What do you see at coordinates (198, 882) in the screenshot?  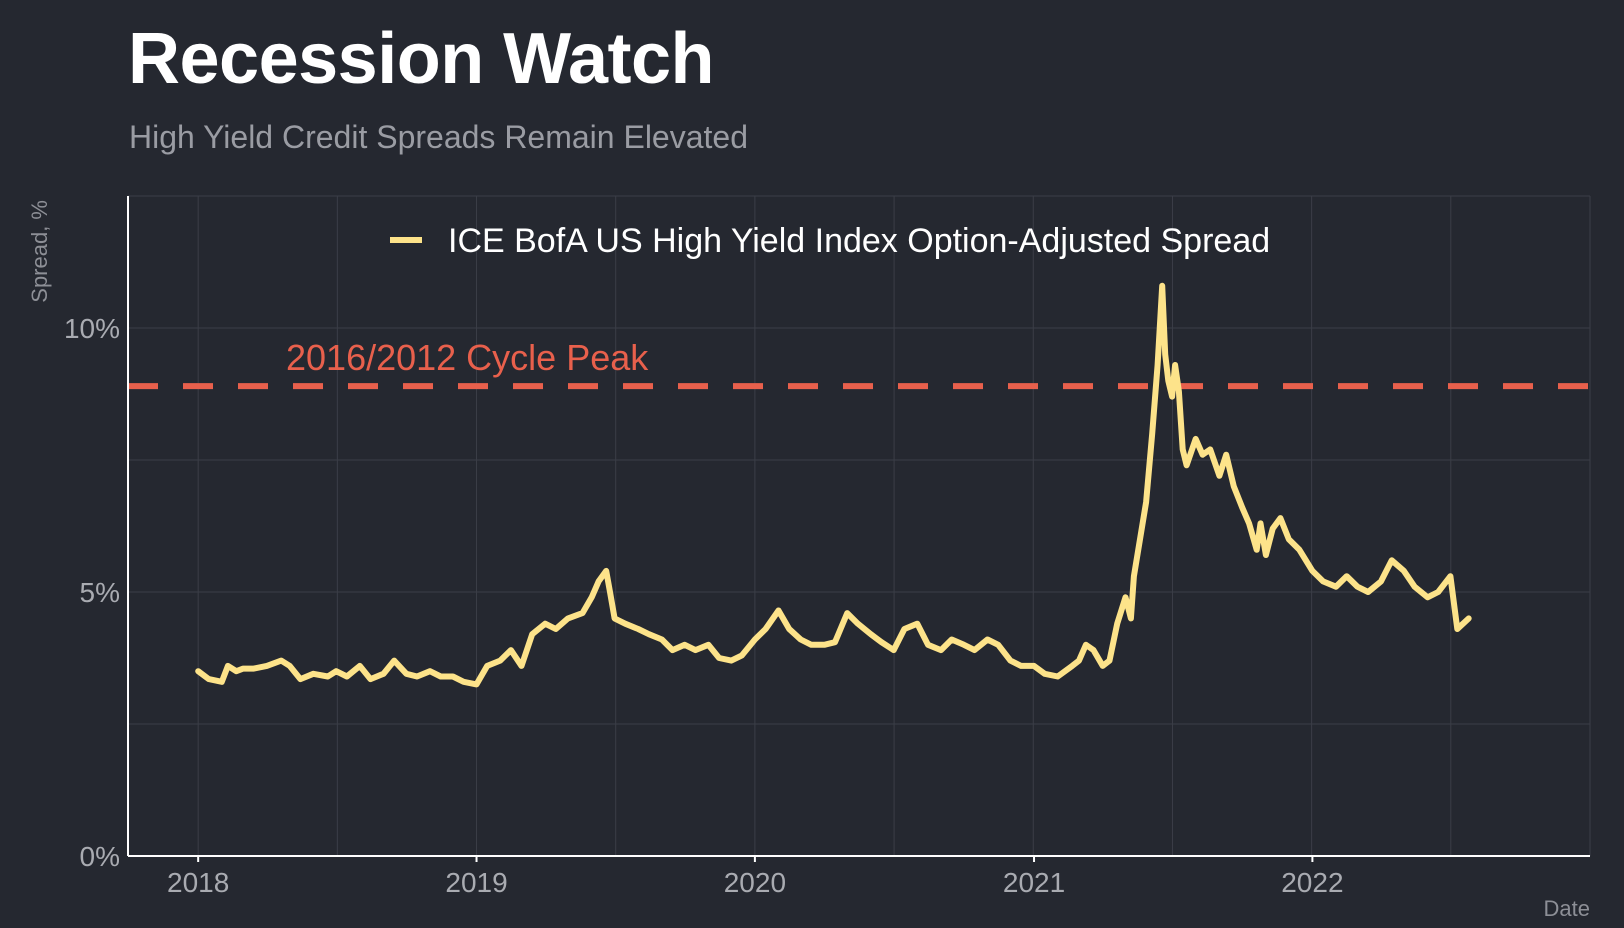 I see `x-tick-label: 2018` at bounding box center [198, 882].